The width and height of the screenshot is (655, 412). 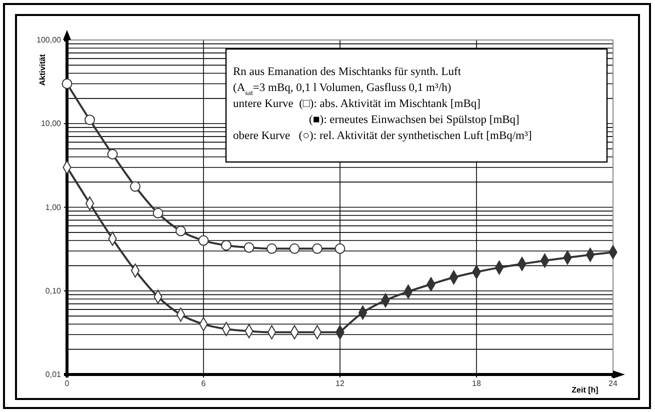 What do you see at coordinates (67, 383) in the screenshot?
I see `x-tick-label: 0` at bounding box center [67, 383].